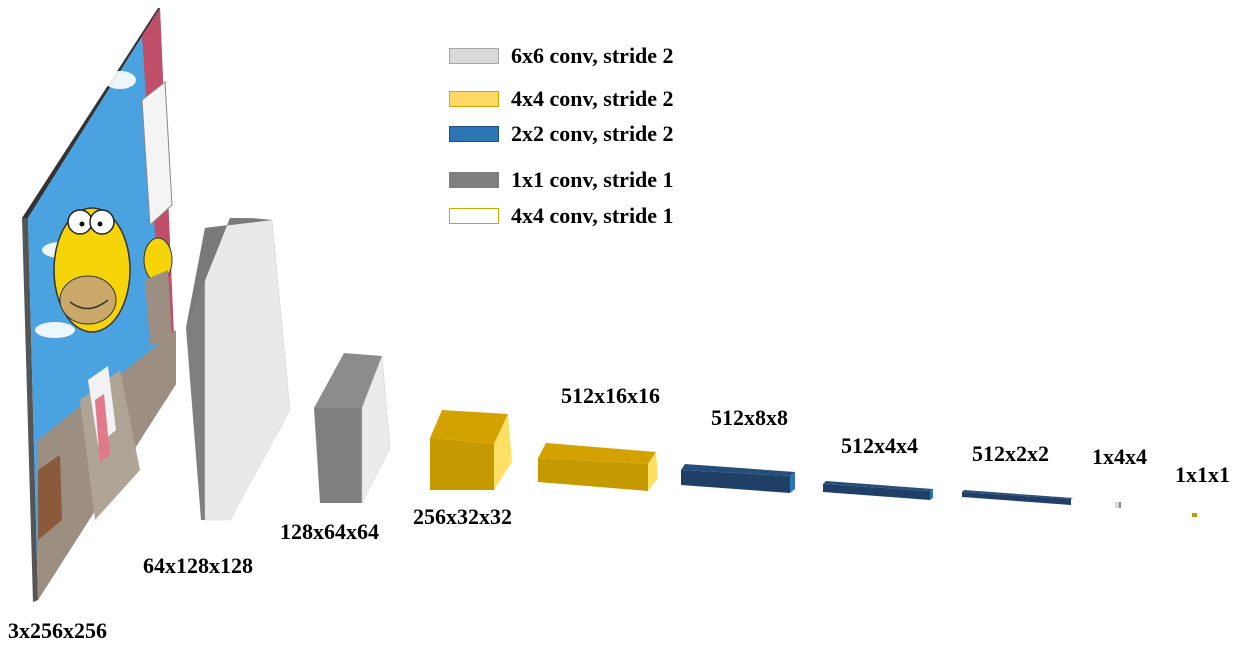 This screenshot has width=1247, height=658. What do you see at coordinates (238, 369) in the screenshot?
I see `layer-block-64x128x128` at bounding box center [238, 369].